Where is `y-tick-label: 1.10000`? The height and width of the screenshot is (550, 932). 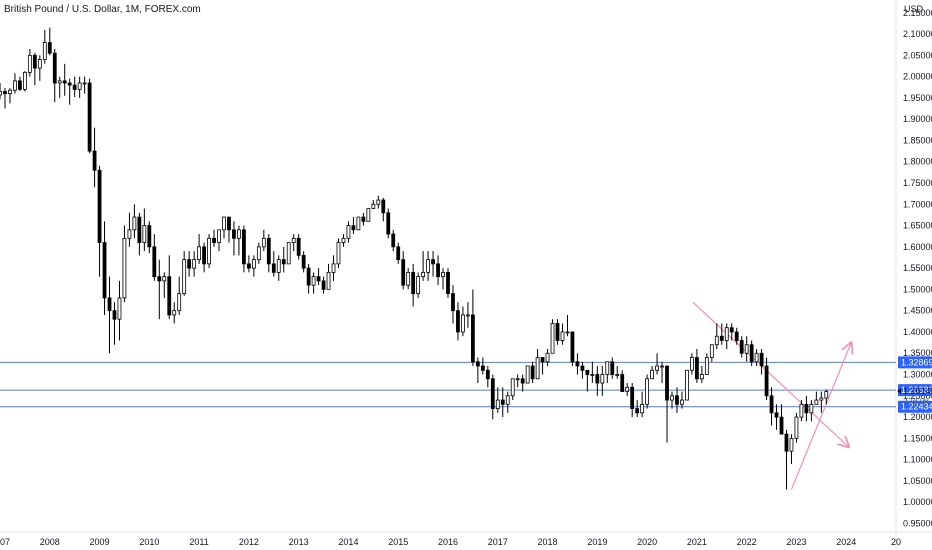
y-tick-label: 1.10000 is located at coordinates (917, 460).